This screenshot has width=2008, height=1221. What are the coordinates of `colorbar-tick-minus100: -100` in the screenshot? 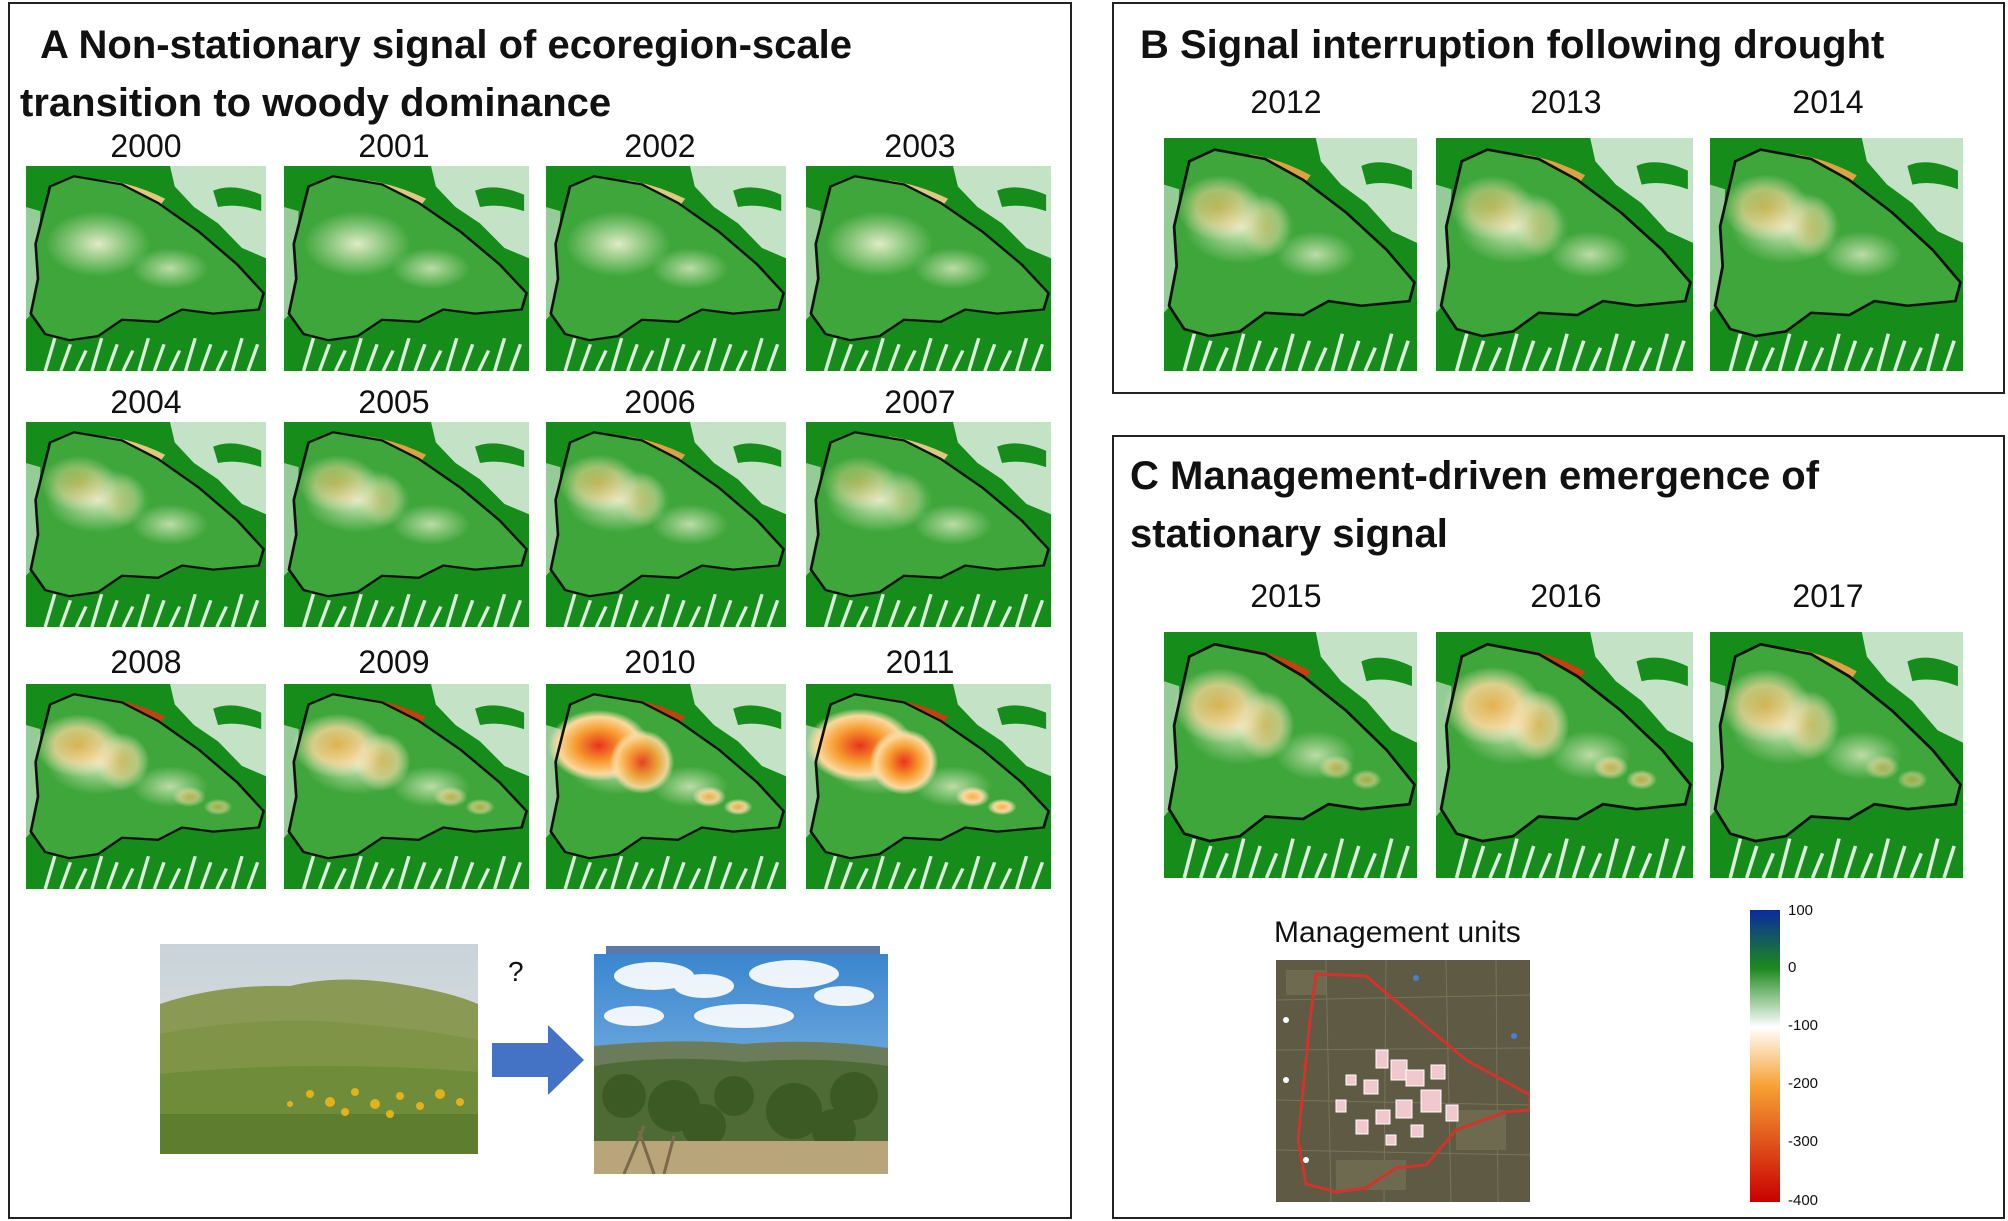 It's located at (1803, 1025).